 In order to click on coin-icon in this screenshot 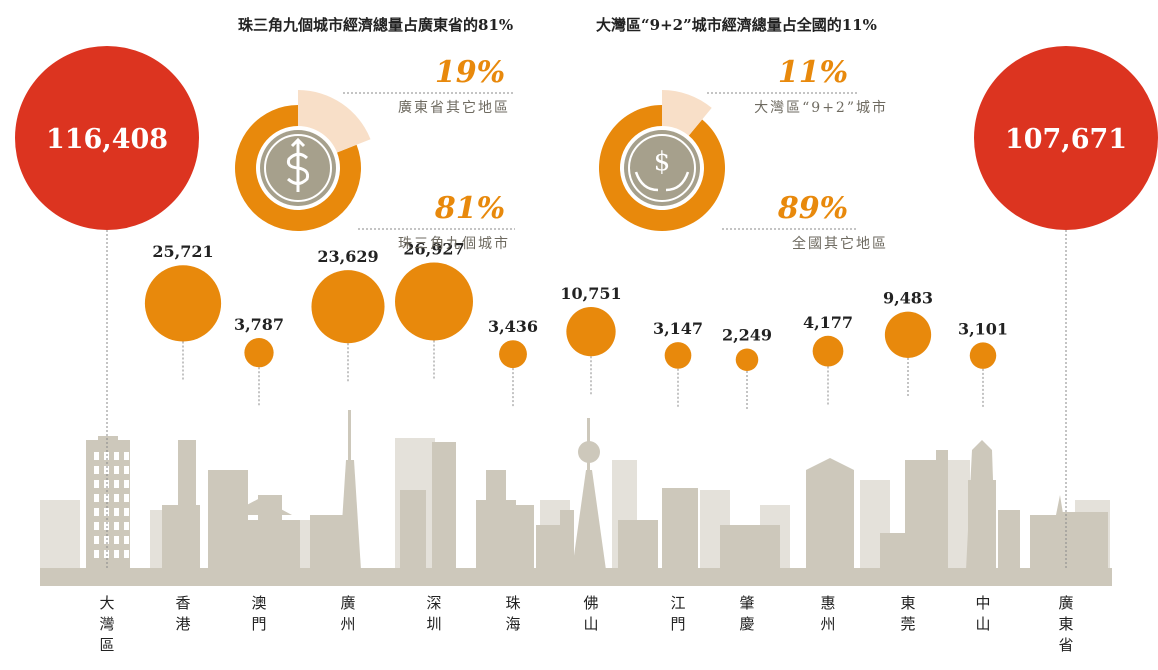, I will do `click(662, 168)`.